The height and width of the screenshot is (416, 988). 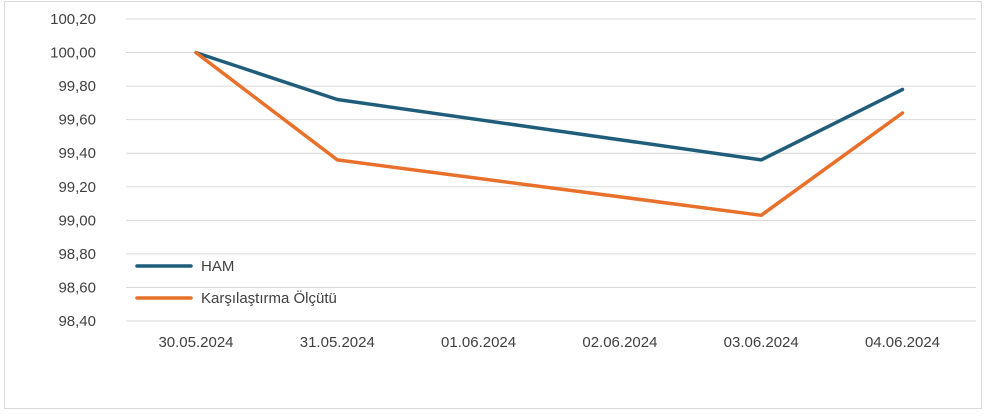 I want to click on x-tick-label: 02.06.2024, so click(x=619, y=342).